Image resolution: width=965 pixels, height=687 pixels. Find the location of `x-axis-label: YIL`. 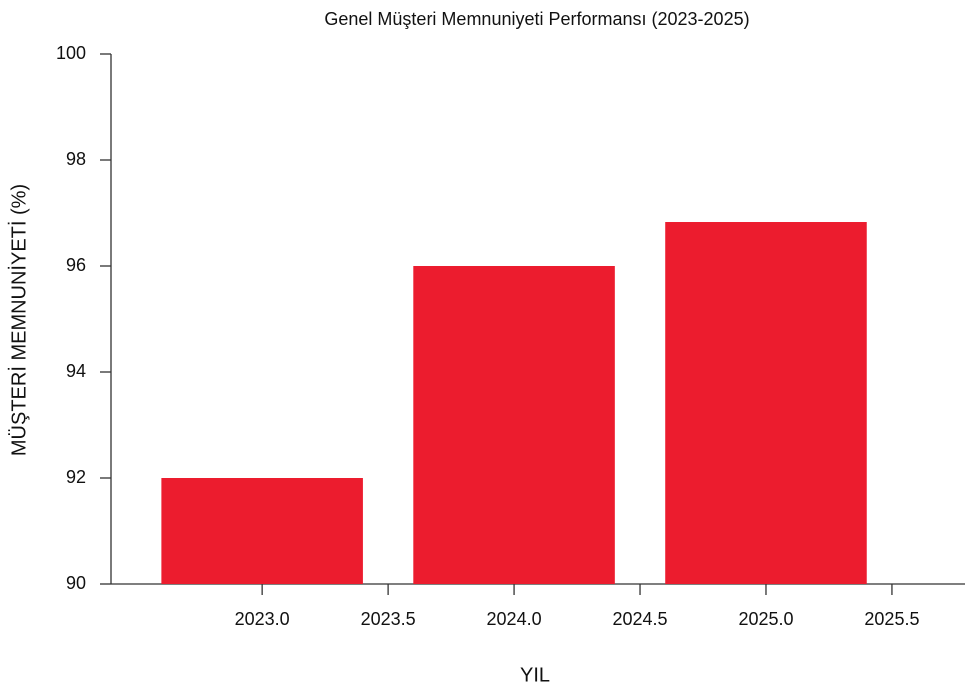

x-axis-label: YIL is located at coordinates (535, 675).